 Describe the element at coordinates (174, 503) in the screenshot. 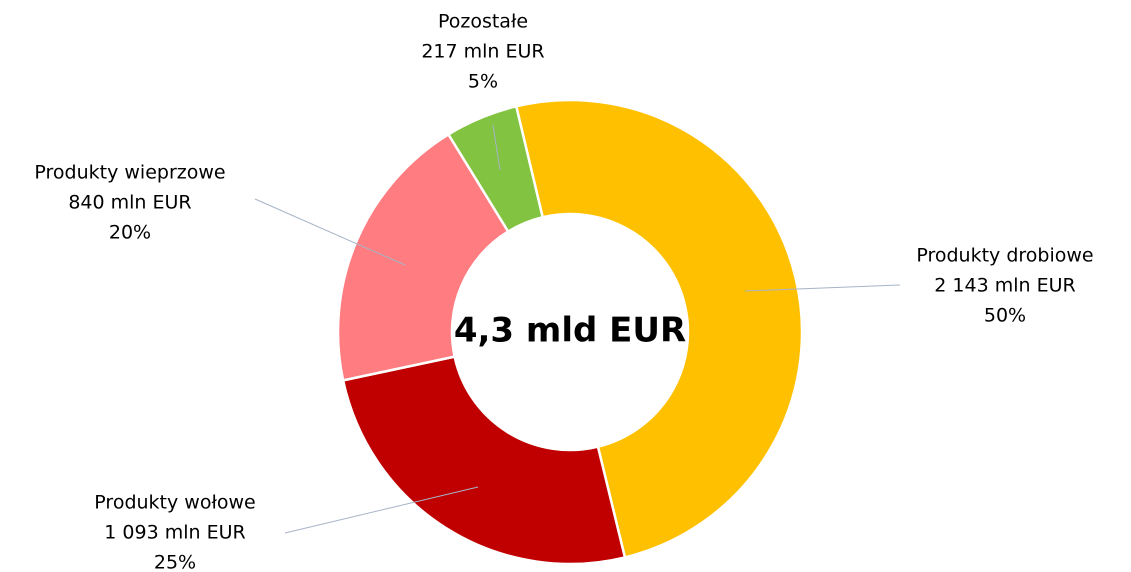

I see `category-label: Produkty wołowe` at that location.